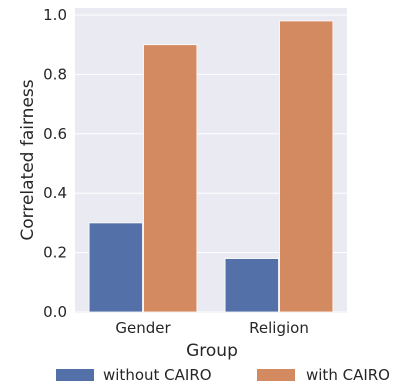 Image resolution: width=401 pixels, height=385 pixels. I want to click on y-tick-label: 0.6, so click(55, 134).